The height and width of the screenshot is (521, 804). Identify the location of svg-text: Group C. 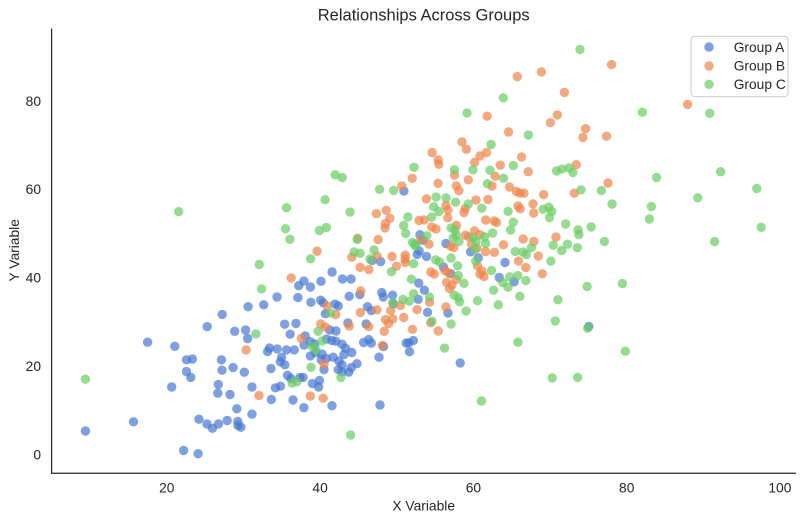
(760, 84).